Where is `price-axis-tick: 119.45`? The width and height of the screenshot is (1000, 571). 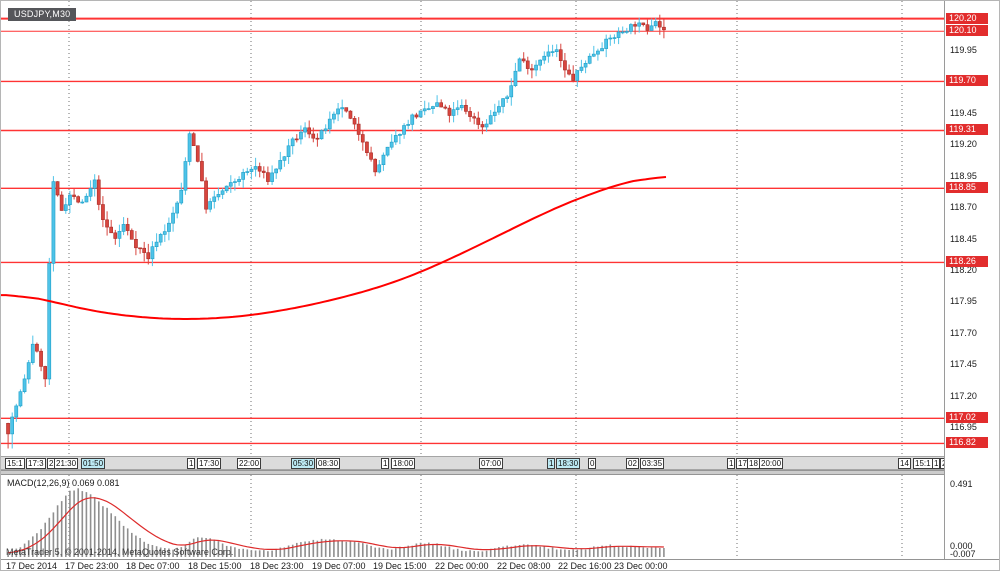 price-axis-tick: 119.45 is located at coordinates (963, 112).